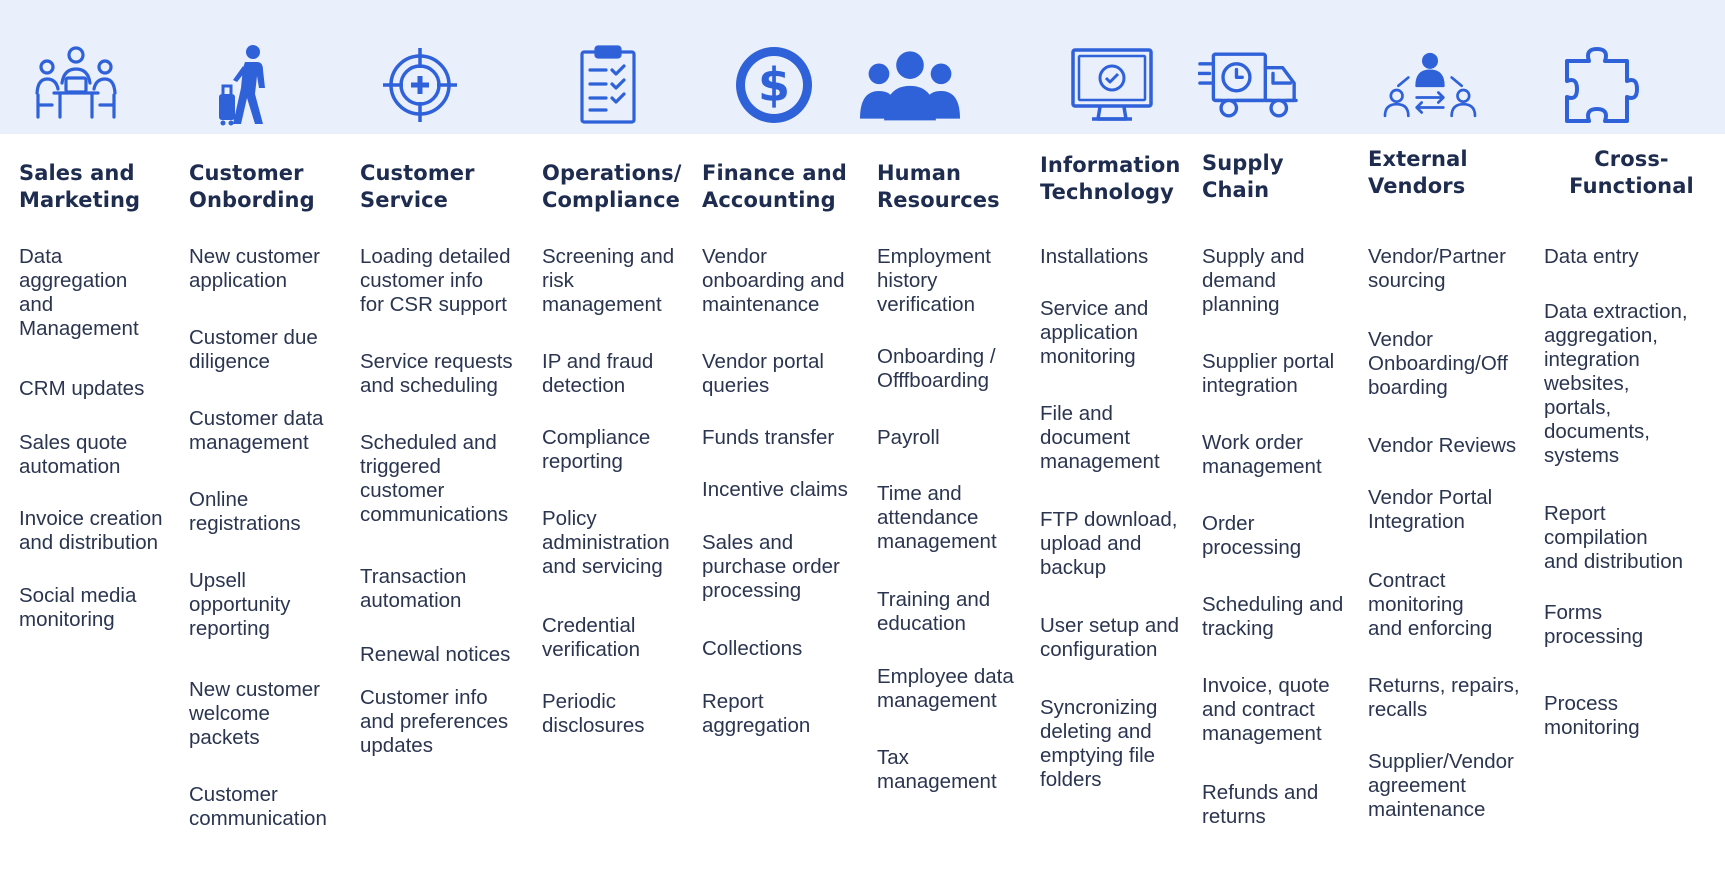 Image resolution: width=1725 pixels, height=893 pixels. I want to click on task-item: New customer application, so click(271, 269).